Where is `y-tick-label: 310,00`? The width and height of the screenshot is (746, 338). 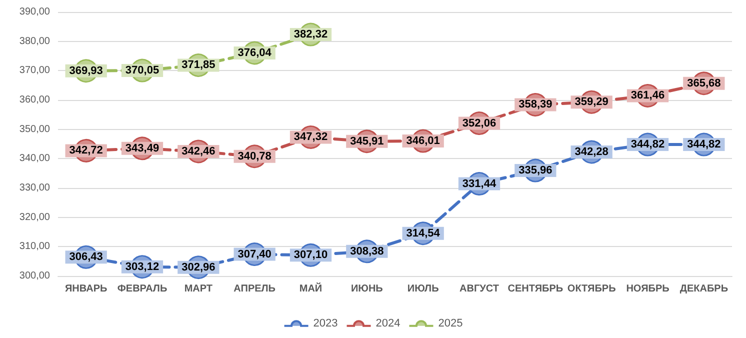 y-tick-label: 310,00 is located at coordinates (34, 246).